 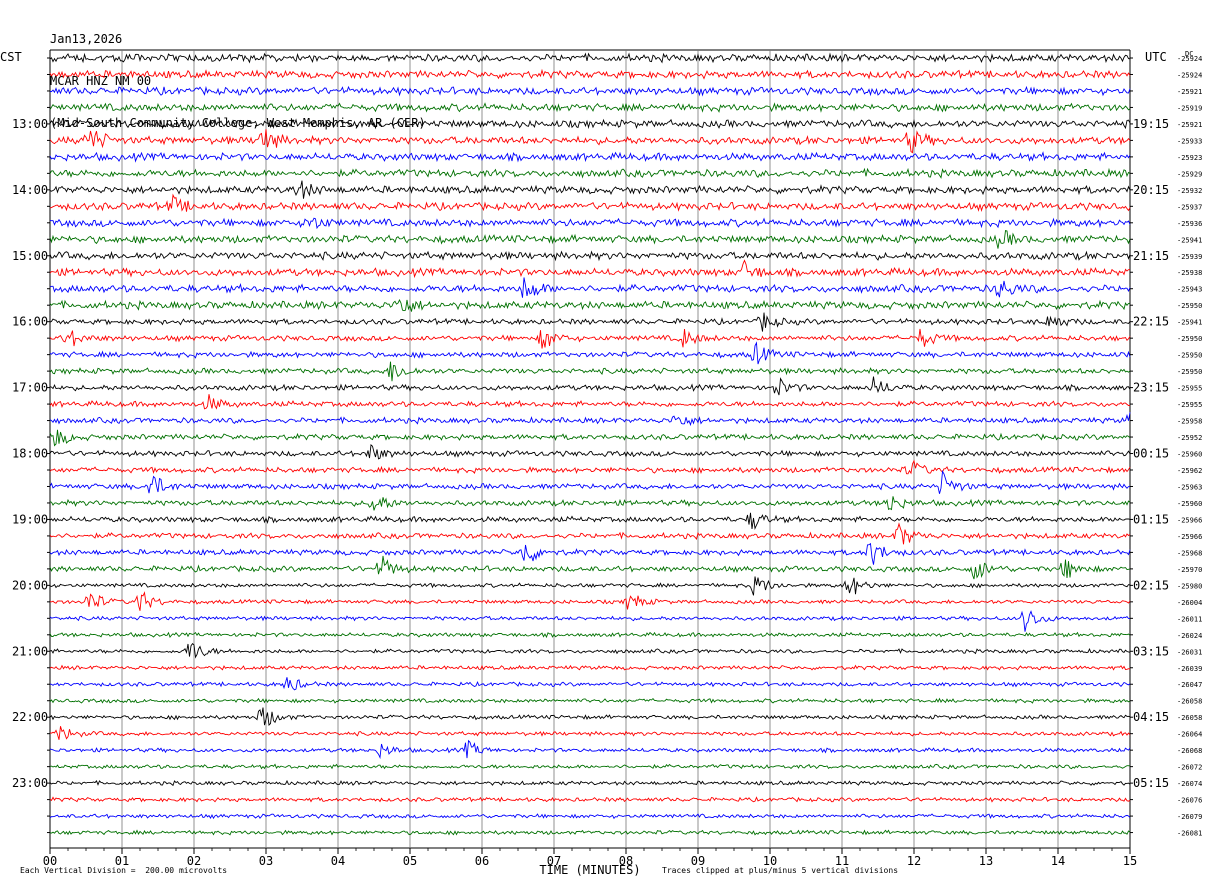 I want to click on x-axis-label: TIME (MINUTES), so click(x=589, y=870).